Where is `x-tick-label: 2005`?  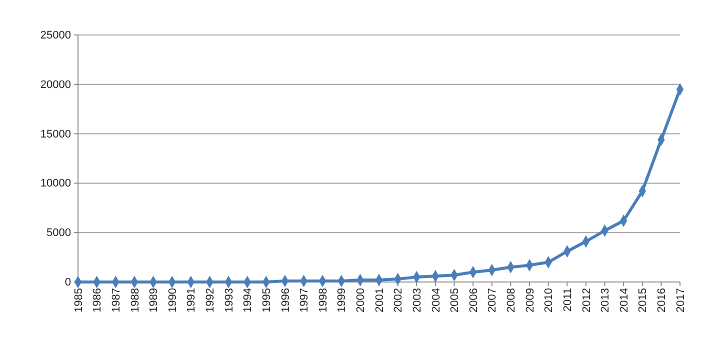
x-tick-label: 2005 is located at coordinates (455, 300).